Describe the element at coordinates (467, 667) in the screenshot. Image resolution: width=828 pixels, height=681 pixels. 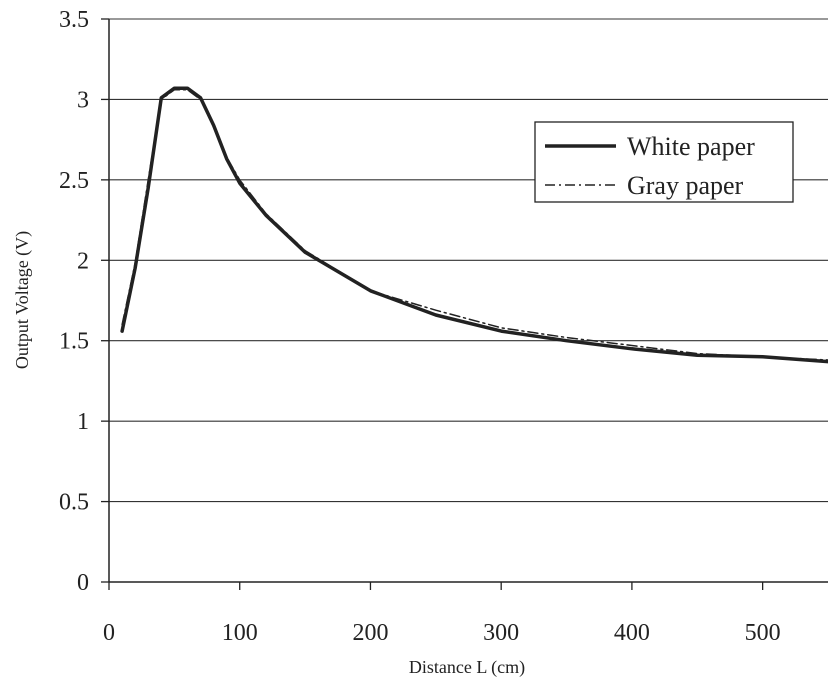
I see `x-axis-label: Distance L (cm)` at that location.